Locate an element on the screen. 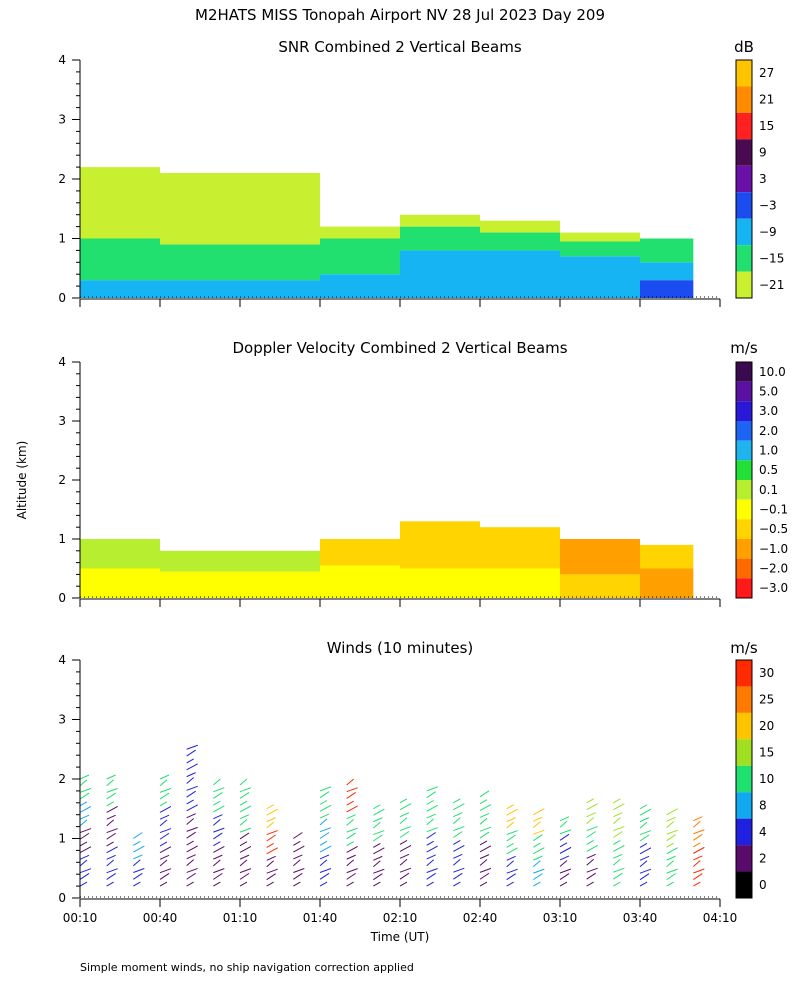 The image size is (800, 1000). colorbar-label: −3.0 is located at coordinates (773, 588).